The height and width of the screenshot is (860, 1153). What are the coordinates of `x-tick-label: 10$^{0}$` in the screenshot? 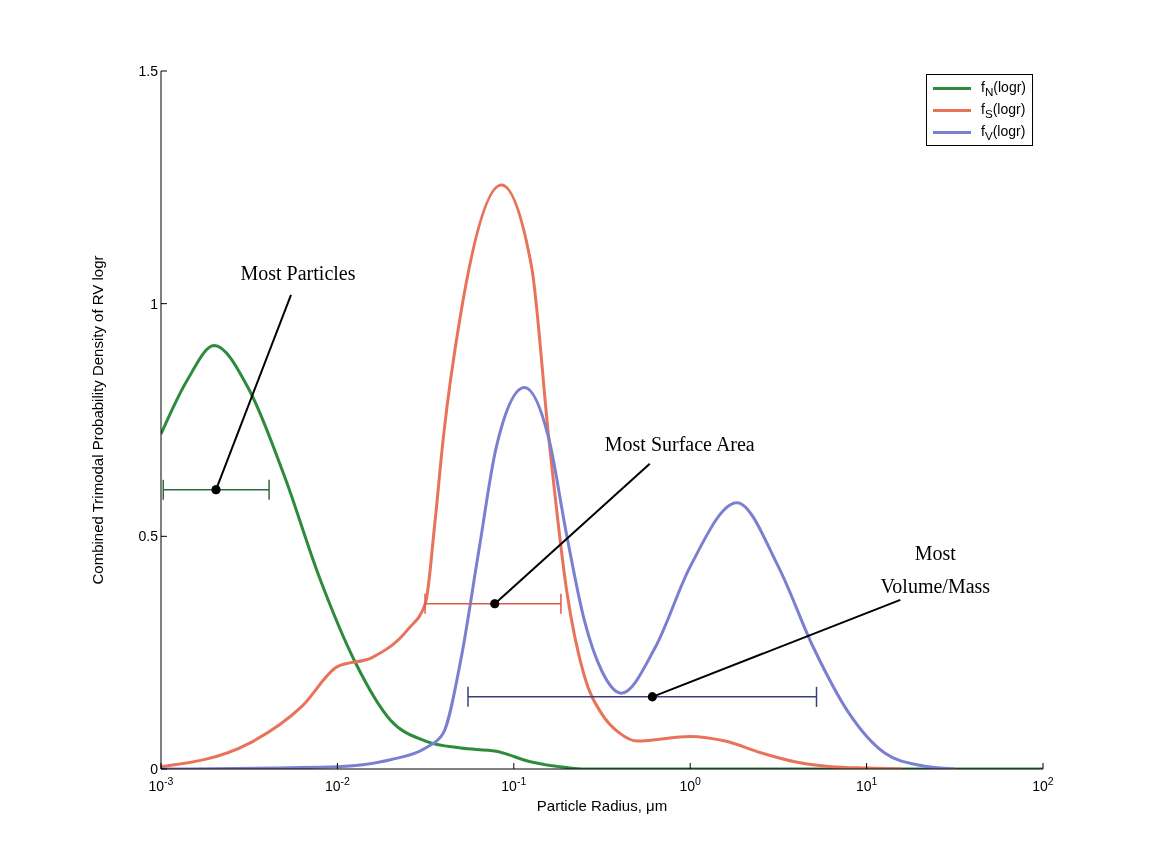 It's located at (690, 784).